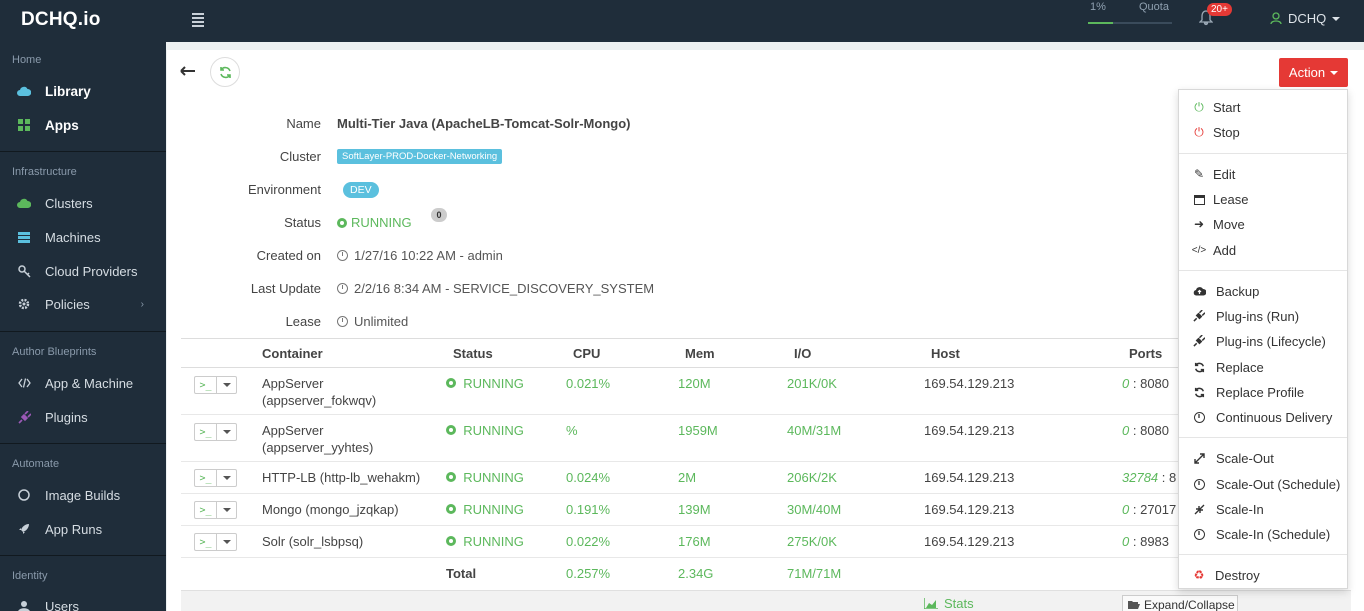 Image resolution: width=1364 pixels, height=611 pixels. Describe the element at coordinates (87, 271) in the screenshot. I see `sidebar-item-cloud-providers: Cloud Providers` at that location.